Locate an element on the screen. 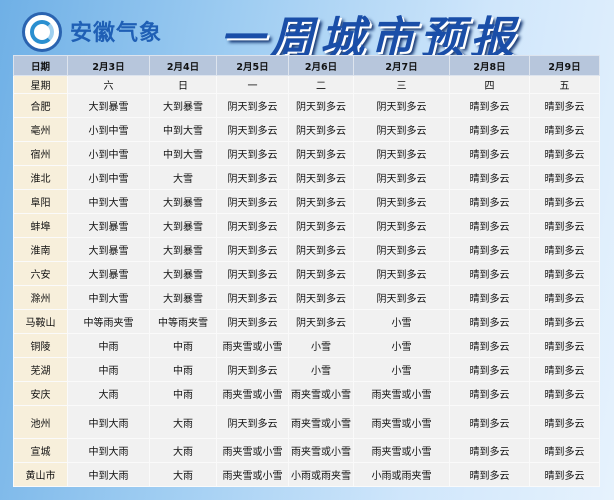  city-name: 芜湖 is located at coordinates (40, 369).